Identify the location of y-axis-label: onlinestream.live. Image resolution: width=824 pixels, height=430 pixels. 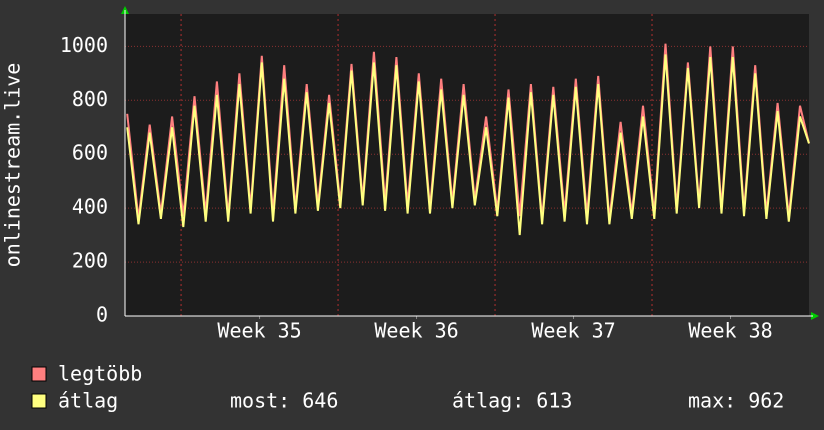
(13, 165).